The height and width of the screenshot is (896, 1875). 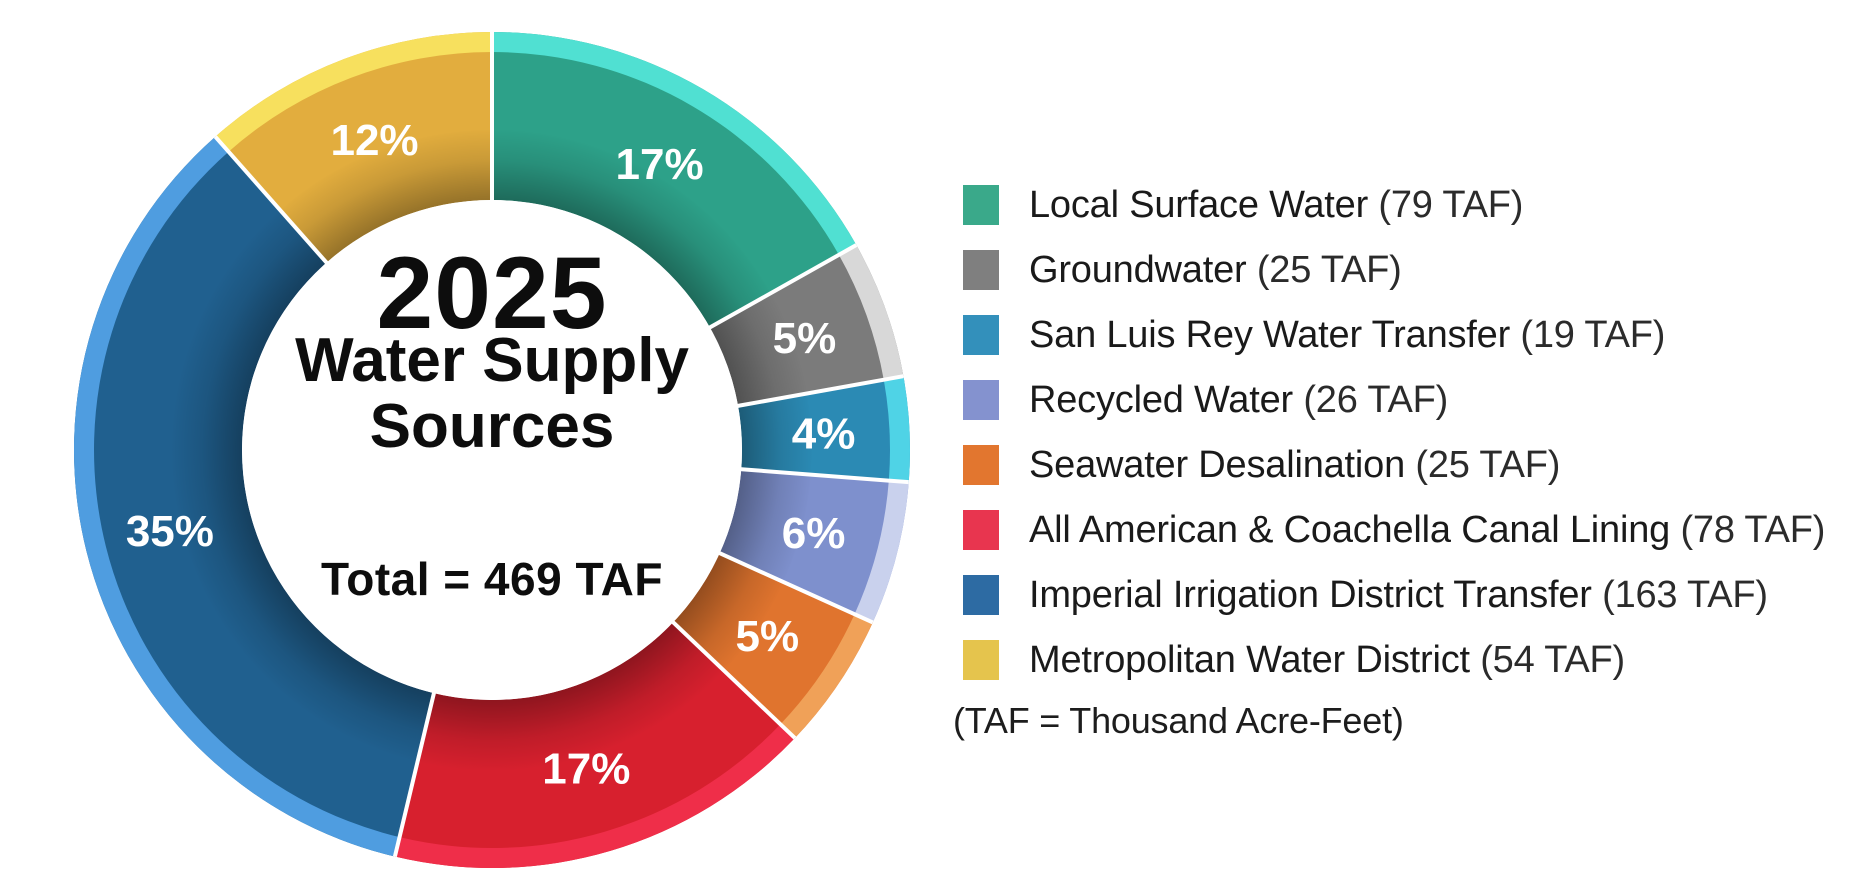 I want to click on donut-center-year: 2025, so click(x=492, y=293).